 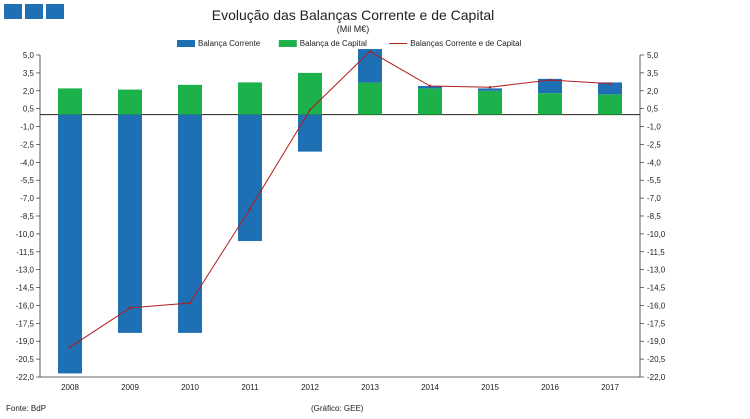 I want to click on y-tick-label-left: 0,5, so click(x=29, y=109).